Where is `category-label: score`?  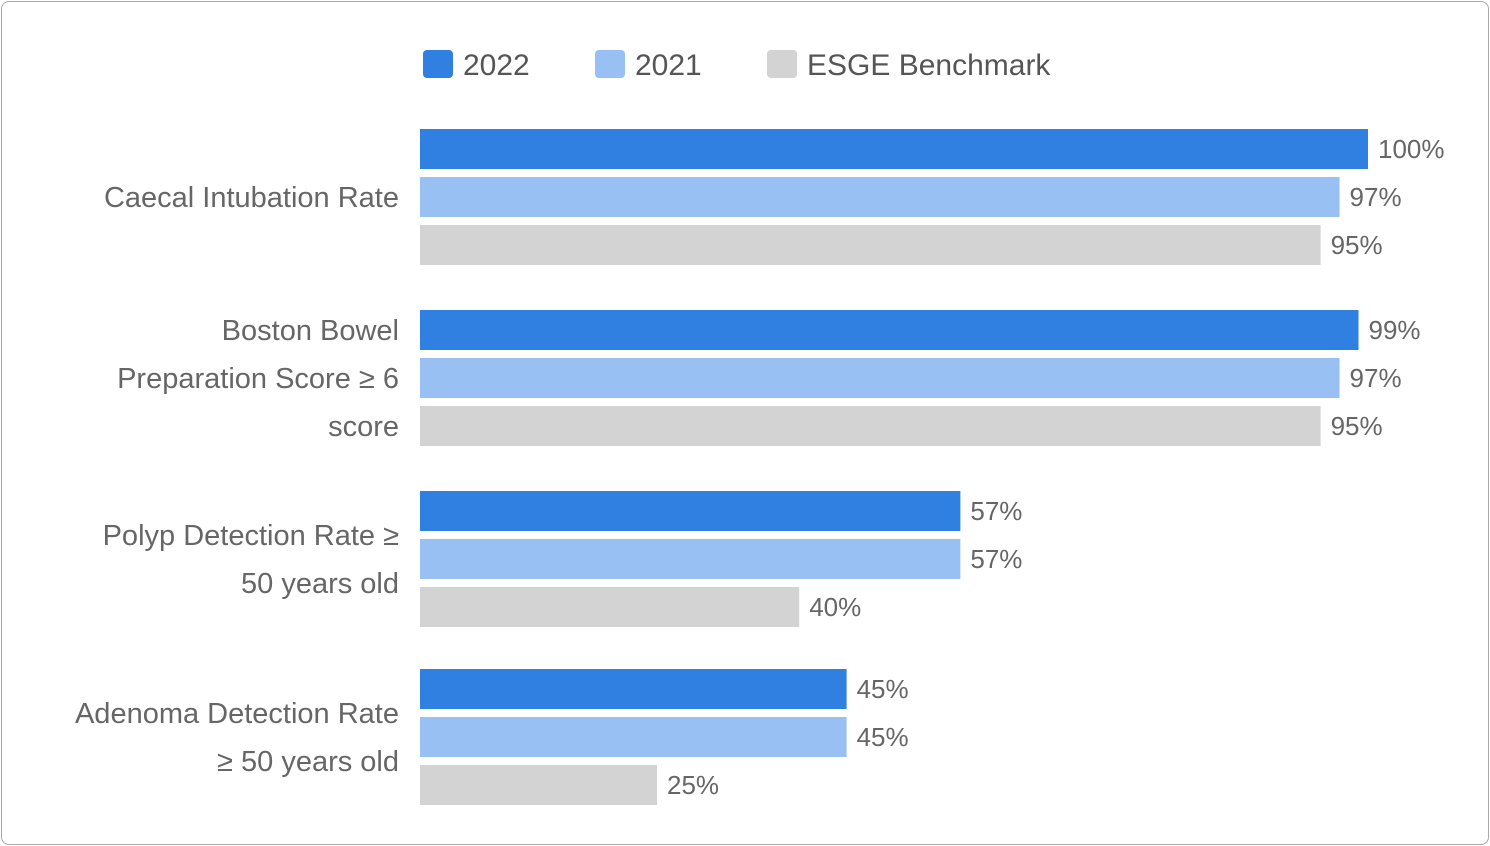 category-label: score is located at coordinates (363, 427).